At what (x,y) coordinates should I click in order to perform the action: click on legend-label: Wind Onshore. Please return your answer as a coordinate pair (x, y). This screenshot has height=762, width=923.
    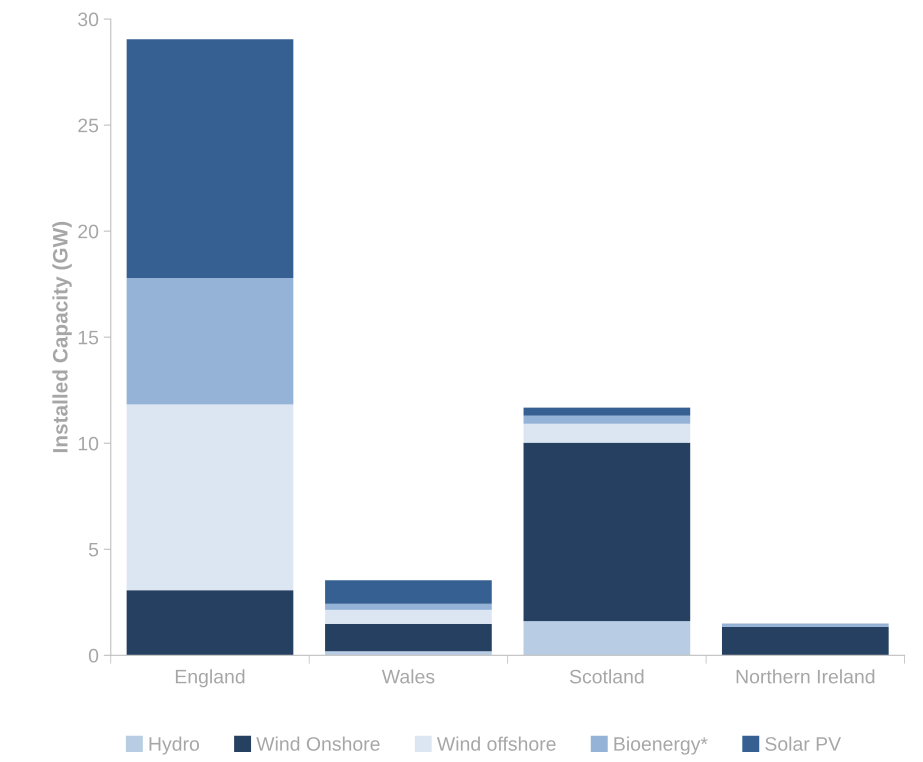
    Looking at the image, I should click on (318, 743).